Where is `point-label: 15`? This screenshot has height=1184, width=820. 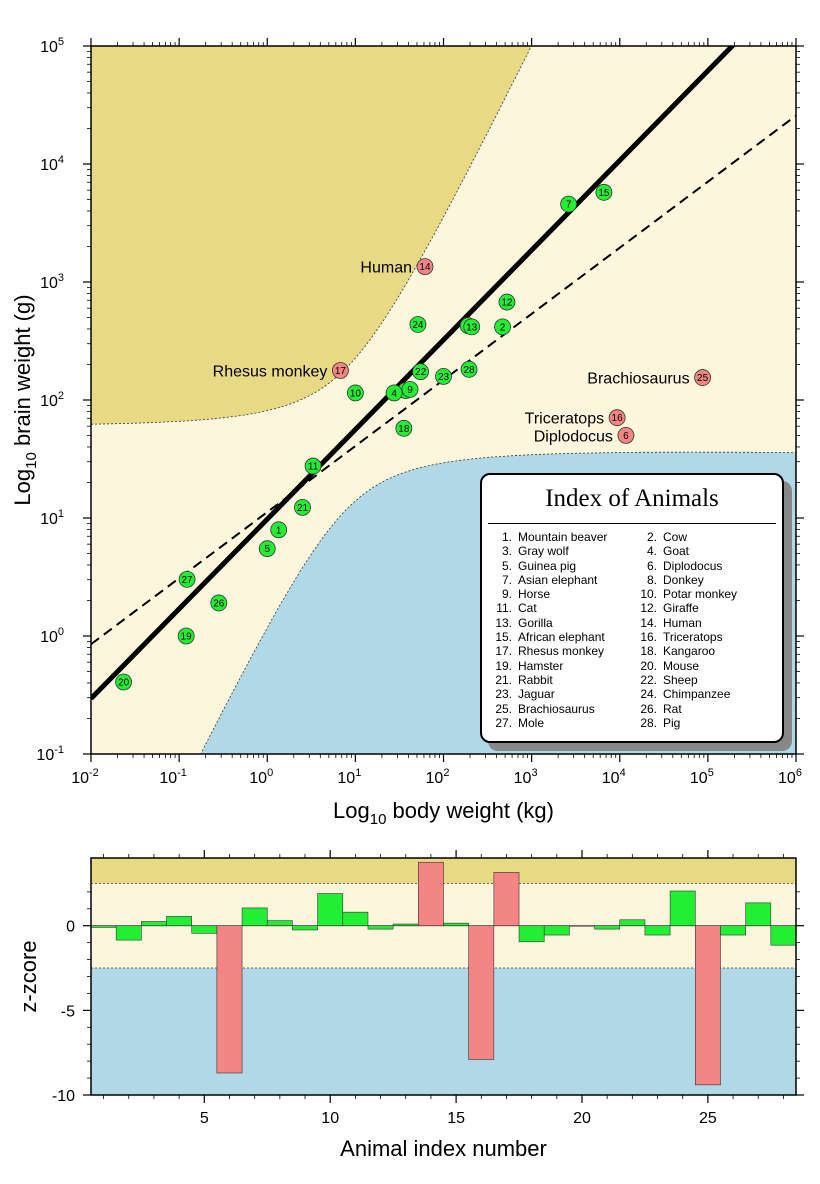 point-label: 15 is located at coordinates (604, 193).